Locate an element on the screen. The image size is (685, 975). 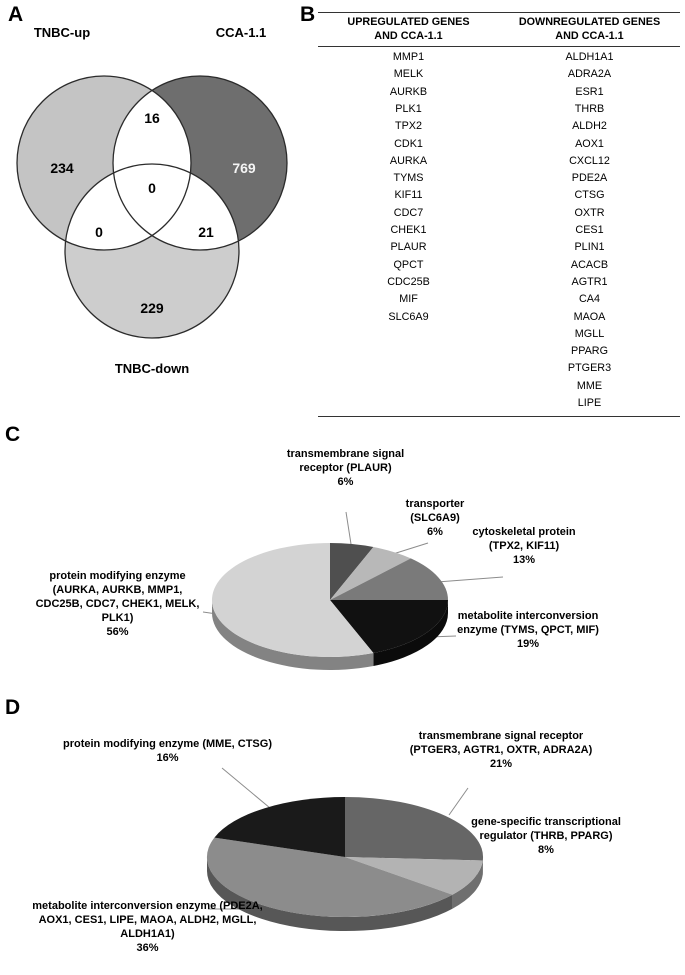
slice-percentage: 21% is located at coordinates (501, 763).